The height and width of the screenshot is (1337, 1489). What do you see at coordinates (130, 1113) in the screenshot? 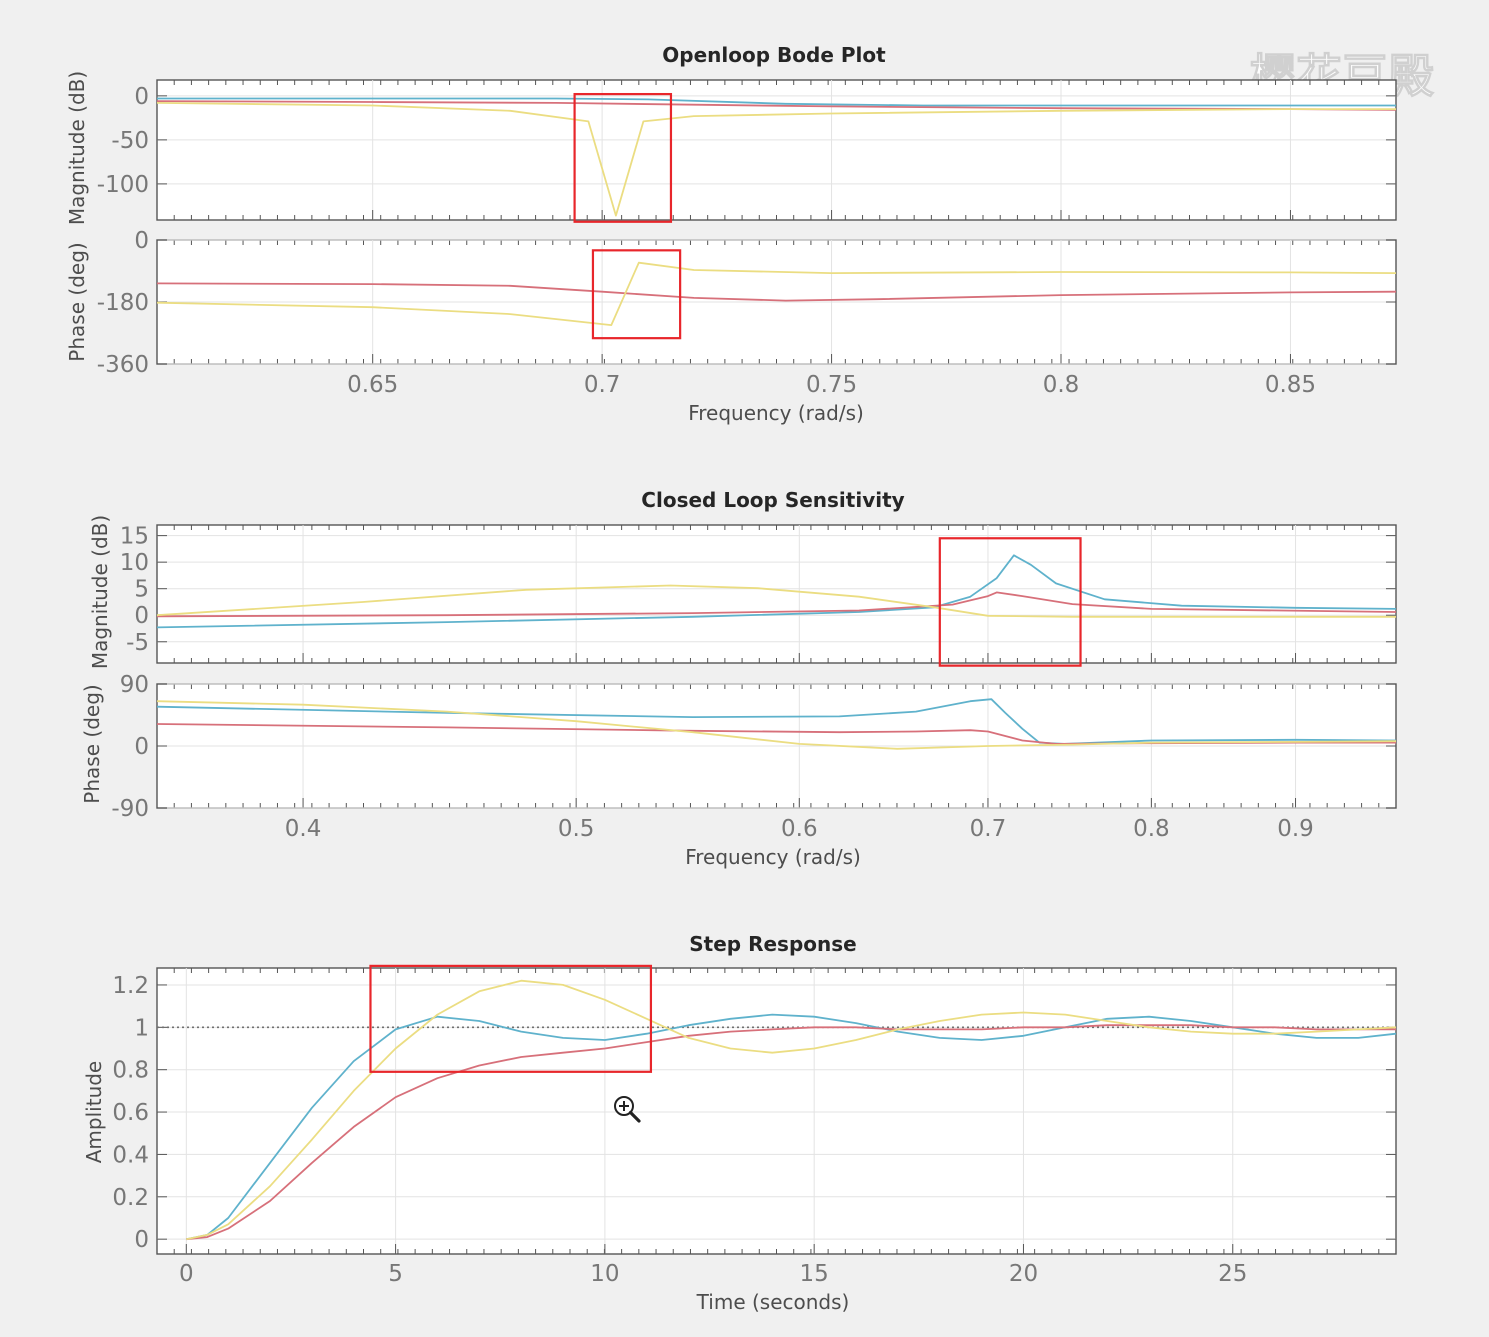
I see `step-y-tick-label: 0.6` at bounding box center [130, 1113].